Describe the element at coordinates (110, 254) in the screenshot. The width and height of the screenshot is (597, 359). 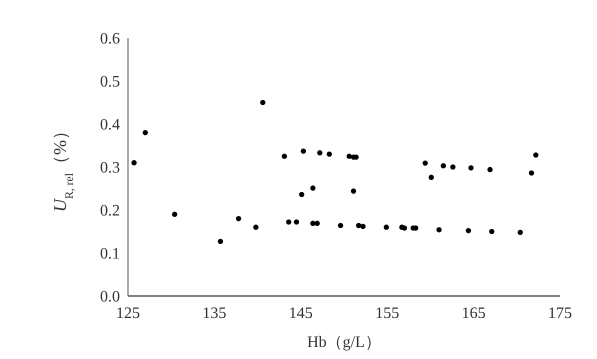
I see `y-tick-label: 0.1` at that location.